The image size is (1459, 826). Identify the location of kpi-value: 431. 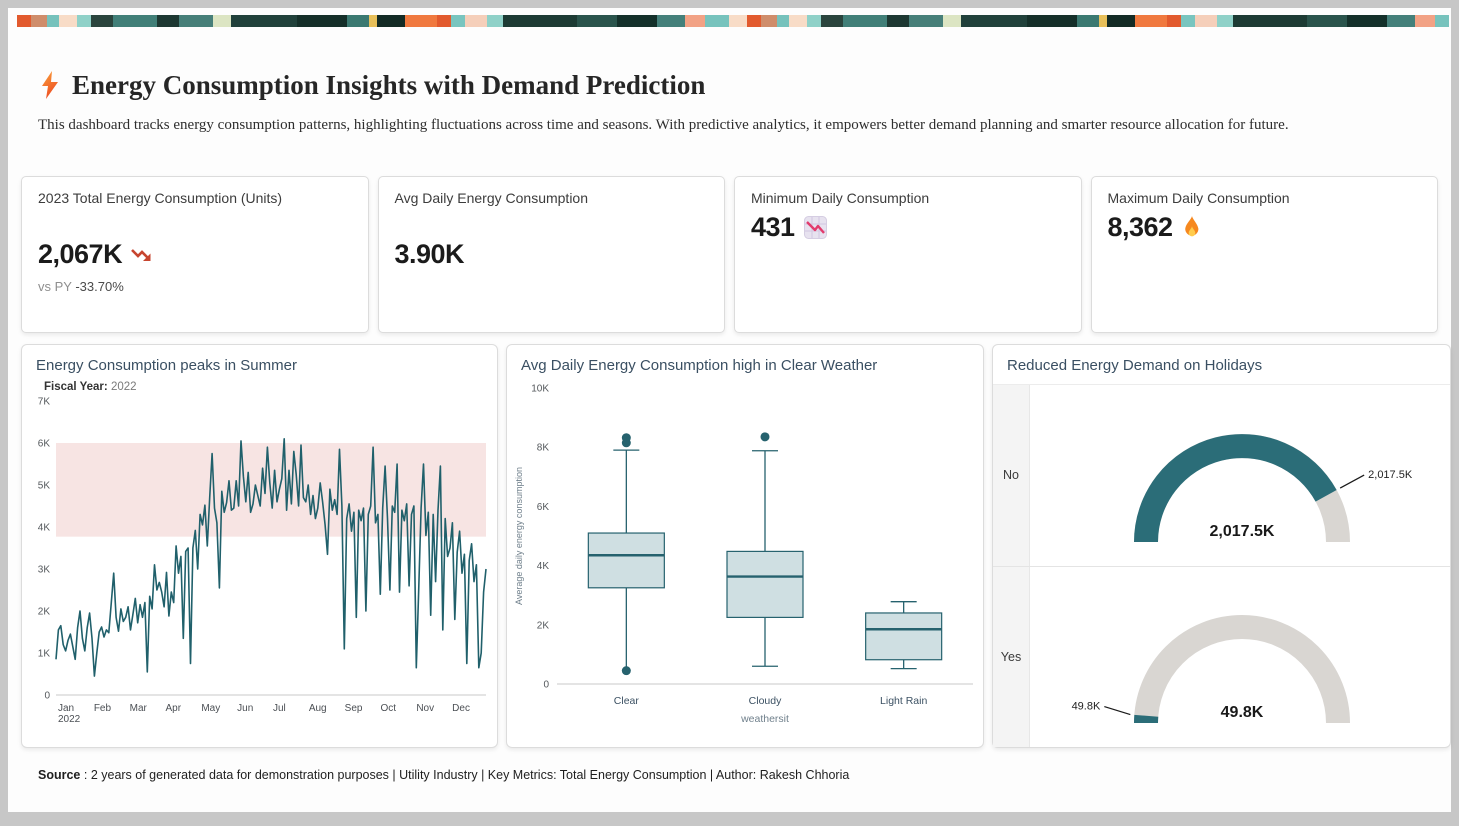
(773, 227).